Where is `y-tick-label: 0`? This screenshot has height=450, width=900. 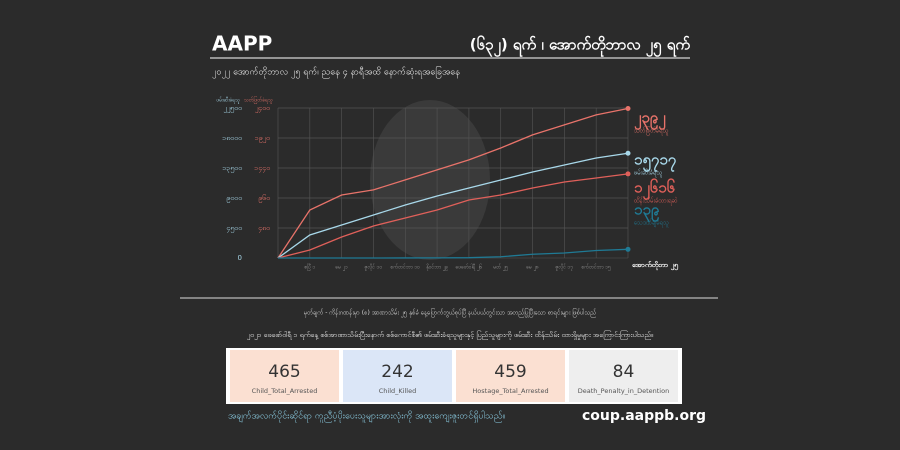 y-tick-label: 0 is located at coordinates (240, 258).